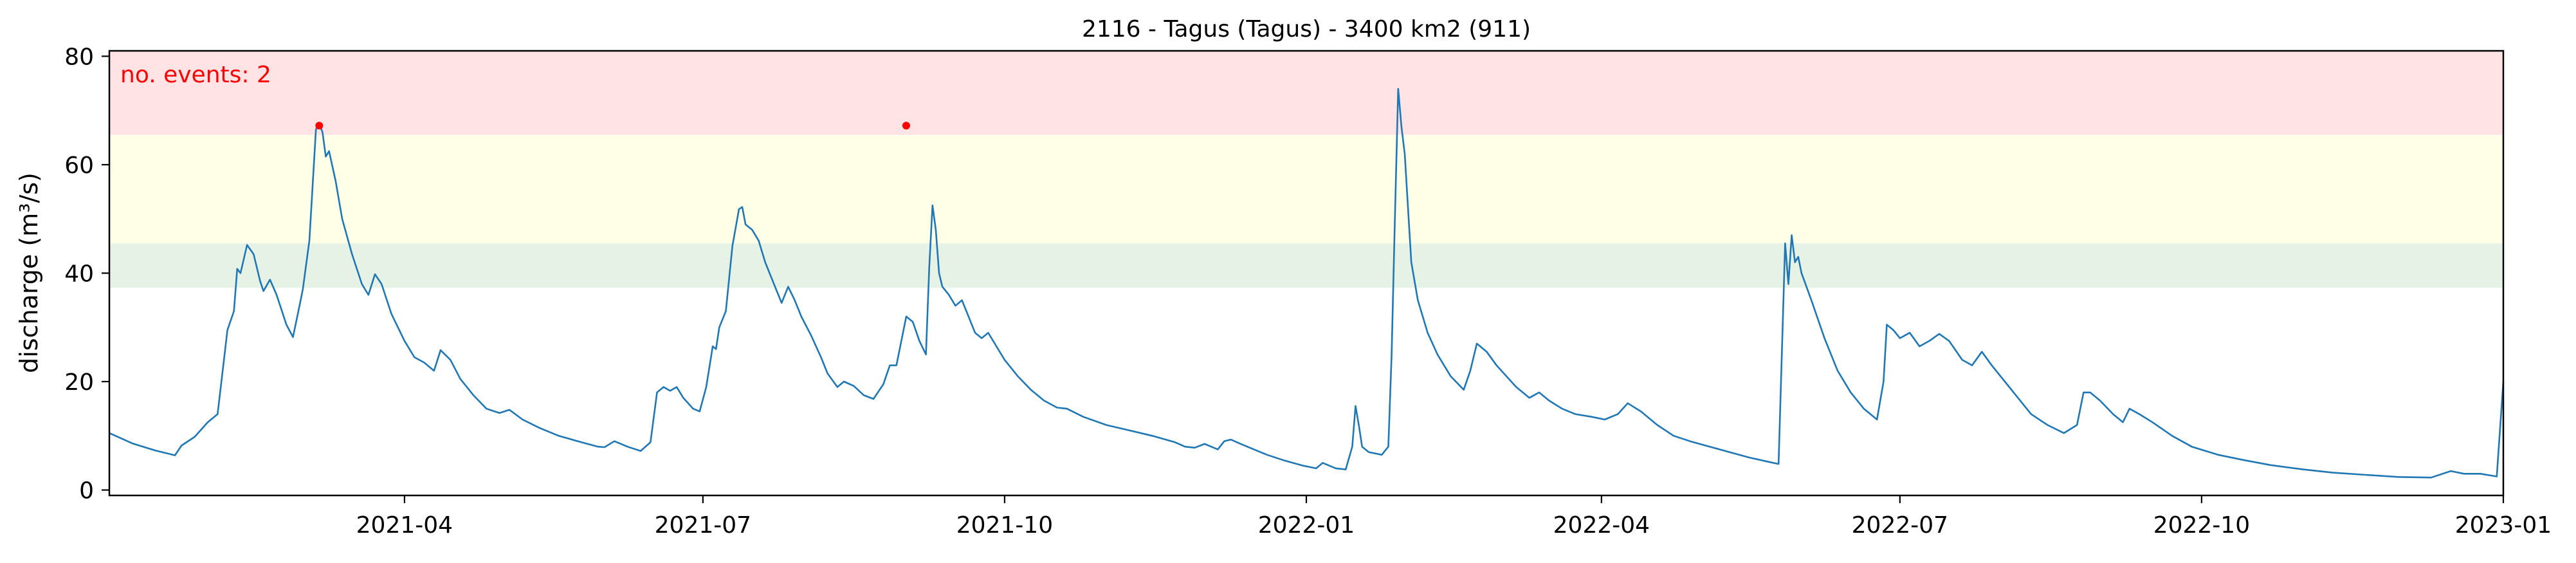 This screenshot has height=563, width=2576. Describe the element at coordinates (79, 382) in the screenshot. I see `y-tick-label-1: 20` at that location.